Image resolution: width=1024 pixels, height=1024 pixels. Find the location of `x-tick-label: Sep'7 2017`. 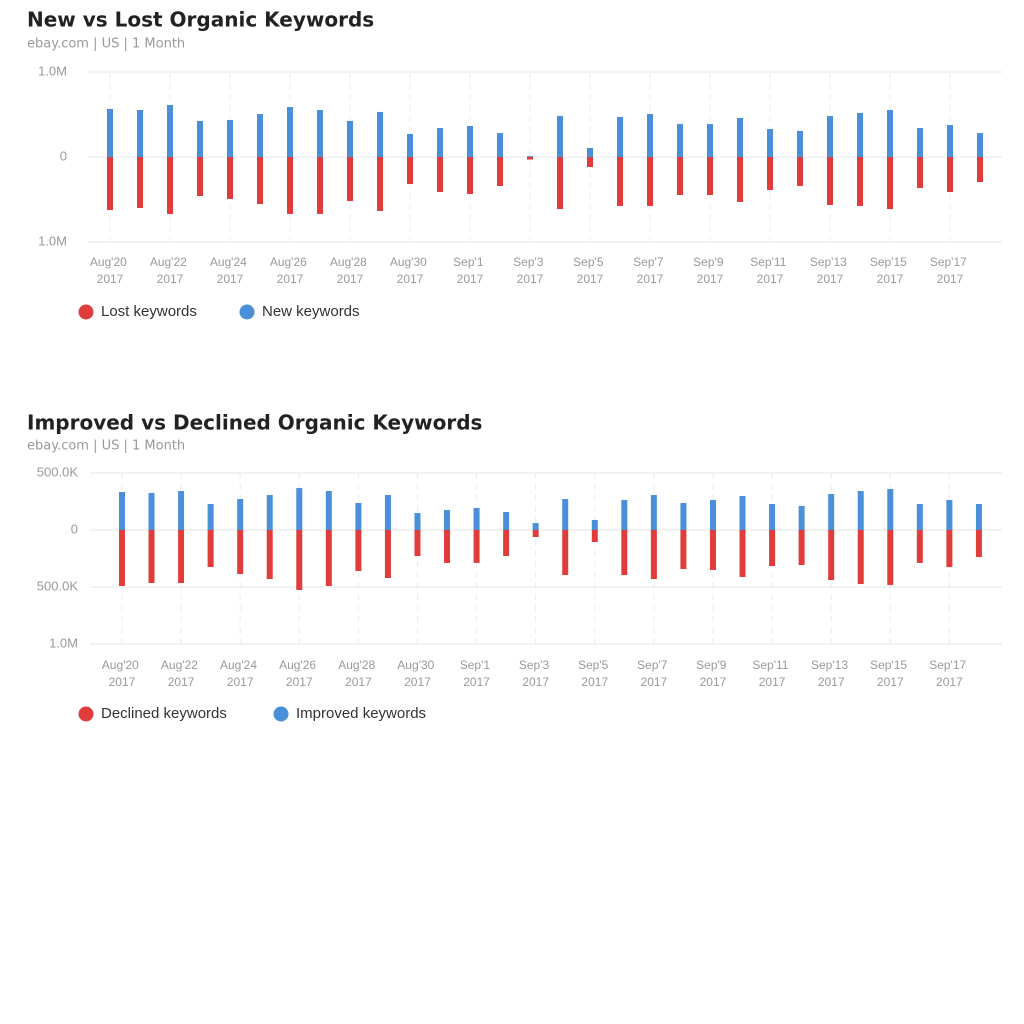

x-tick-label: Sep'7 2017 is located at coordinates (650, 270).